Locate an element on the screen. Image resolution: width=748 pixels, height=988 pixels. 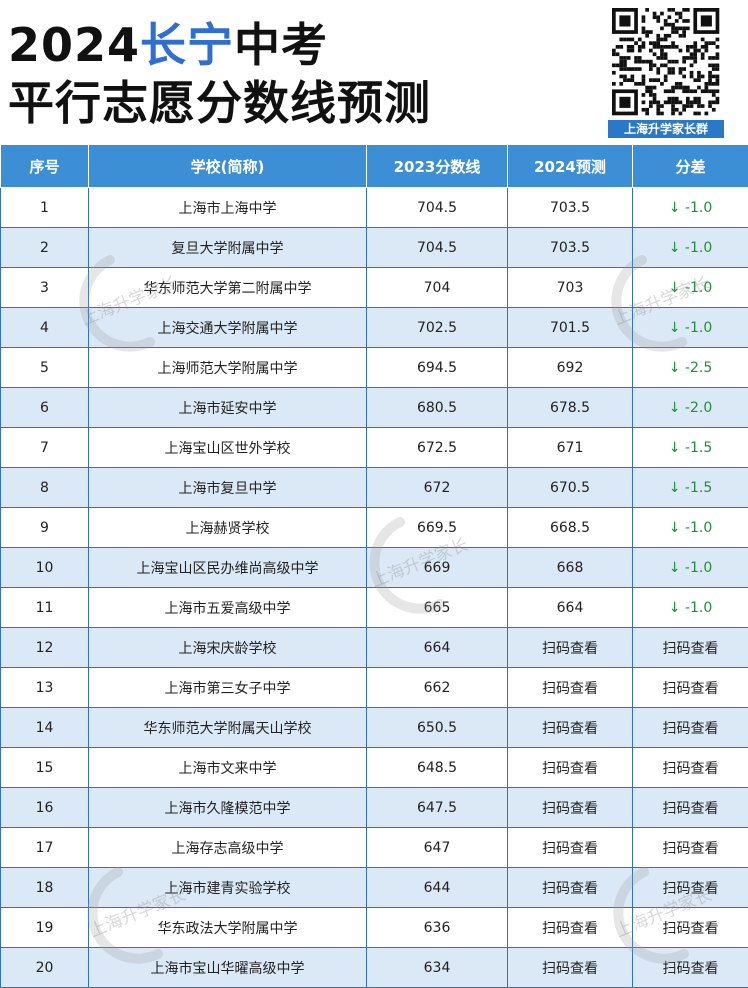
qr-code-icon is located at coordinates (666, 62).